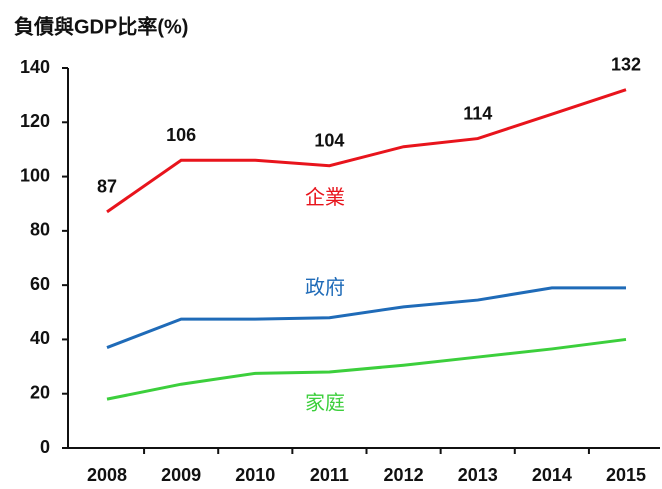 The image size is (662, 489). Describe the element at coordinates (404, 475) in the screenshot. I see `x-tick-label: 2012` at that location.